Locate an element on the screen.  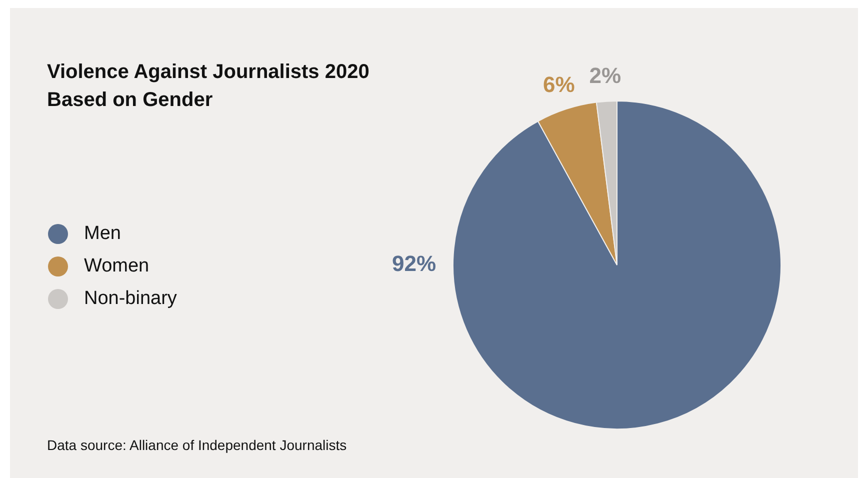
source-note: Data source: Alliance of Independent Journalists is located at coordinates (197, 445).